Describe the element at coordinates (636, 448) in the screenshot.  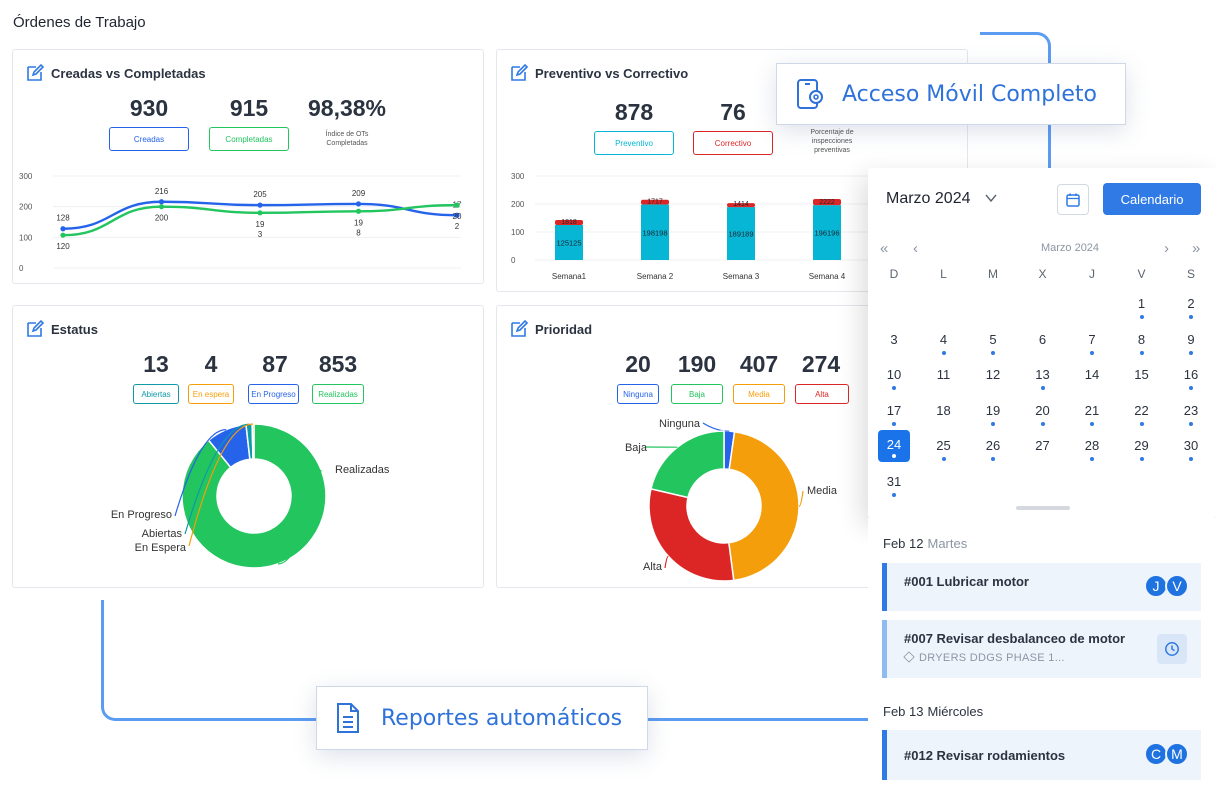
I see `slice-label: Baja` at that location.